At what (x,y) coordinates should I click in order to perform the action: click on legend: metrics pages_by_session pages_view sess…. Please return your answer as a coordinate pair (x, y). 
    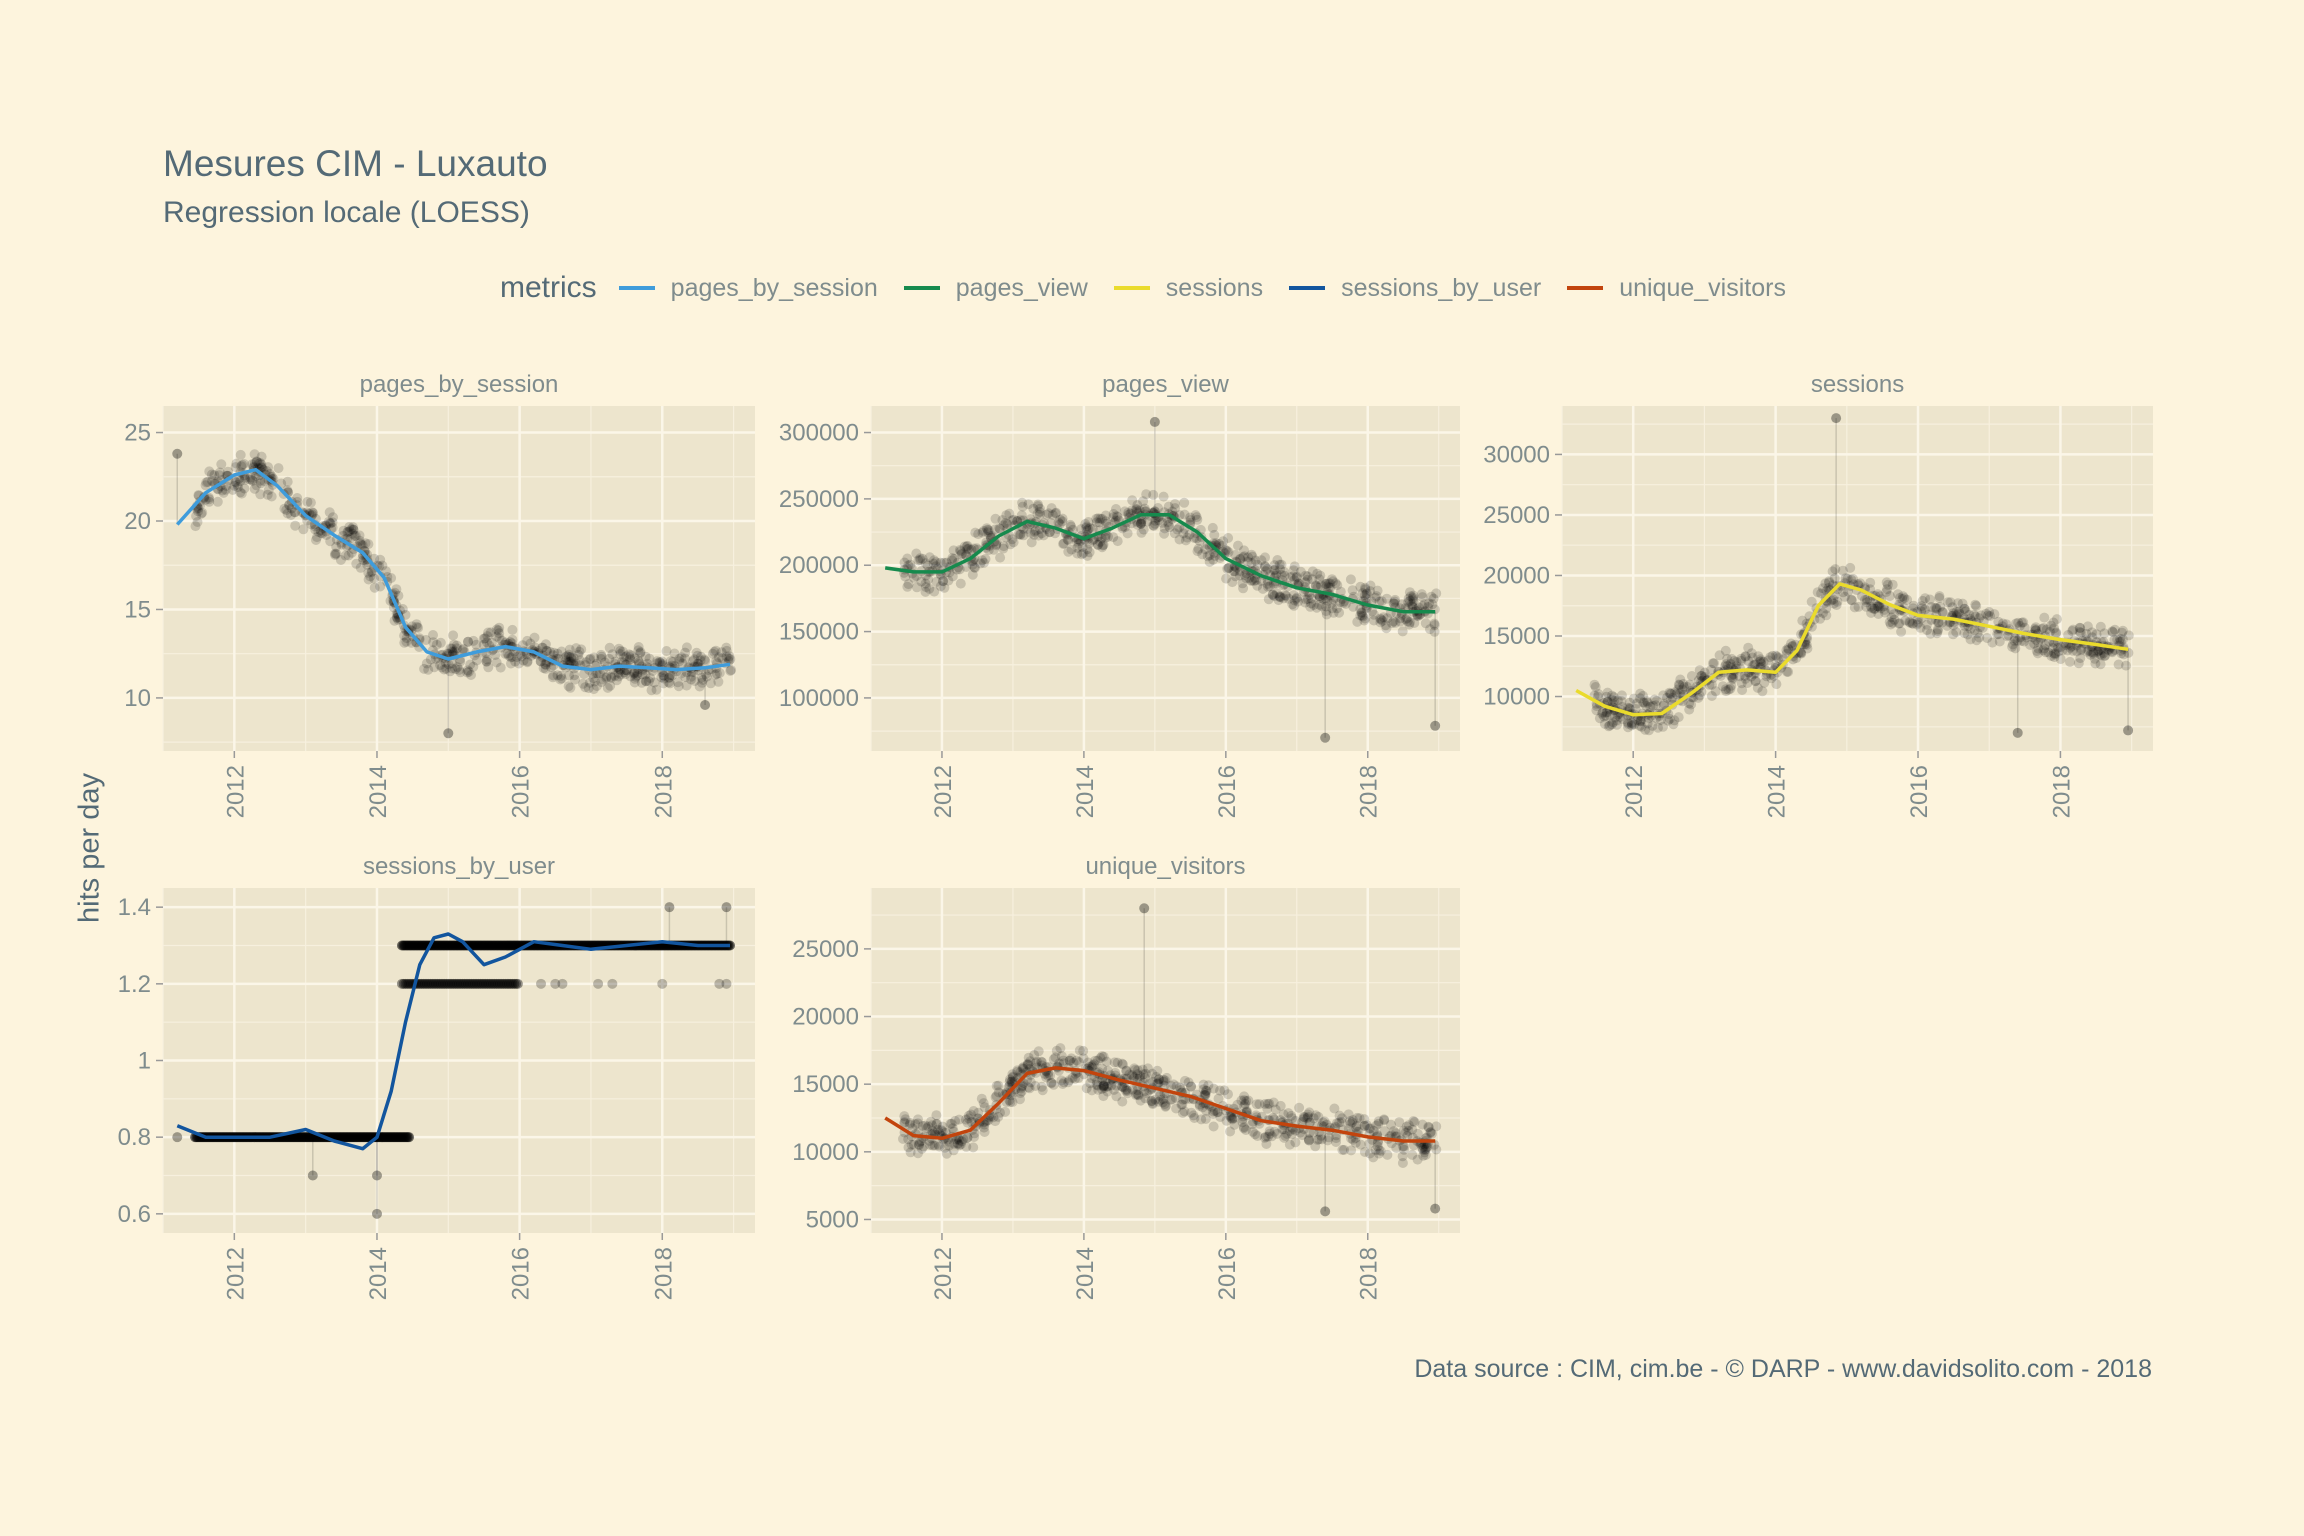
    Looking at the image, I should click on (1156, 288).